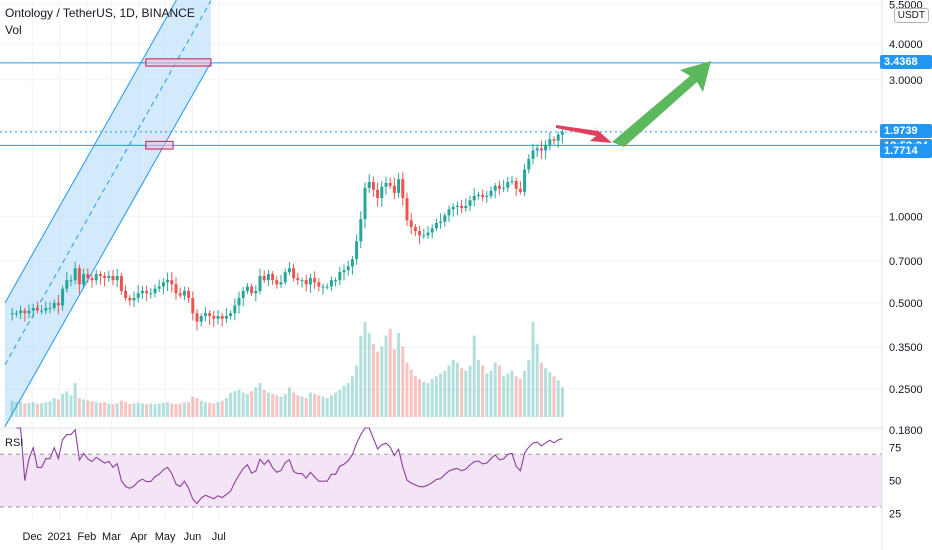  I want to click on rsi-label: RSI, so click(14, 443).